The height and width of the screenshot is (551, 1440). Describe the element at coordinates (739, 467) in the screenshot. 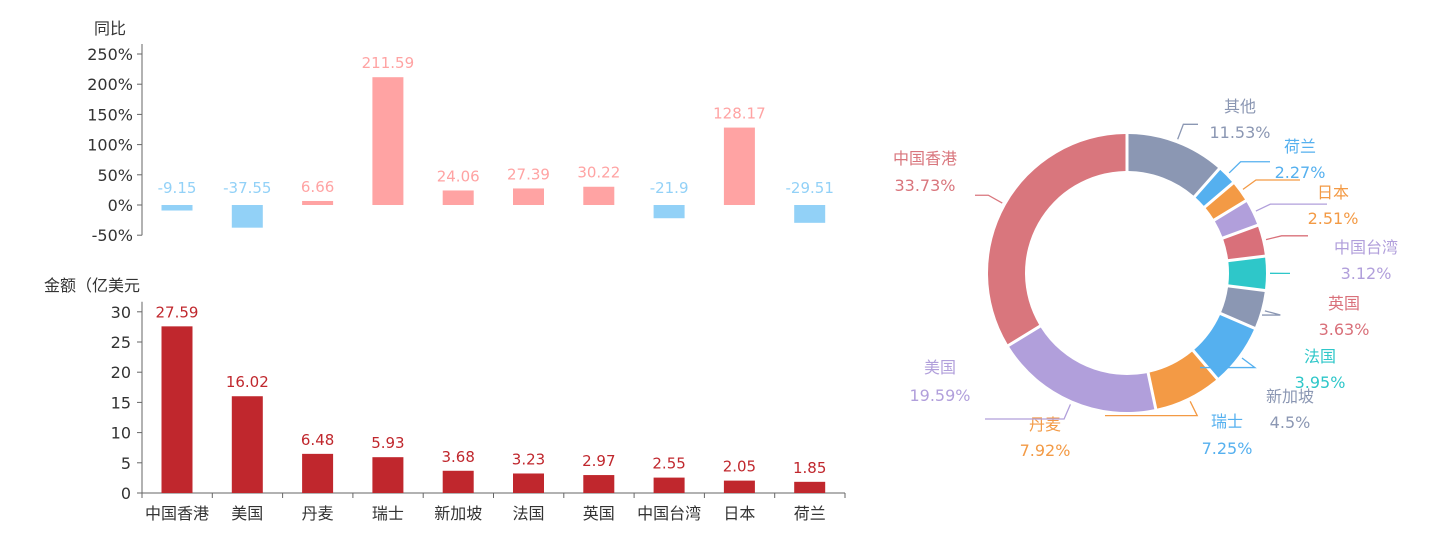

I see `amount-data-label: 2.05` at that location.